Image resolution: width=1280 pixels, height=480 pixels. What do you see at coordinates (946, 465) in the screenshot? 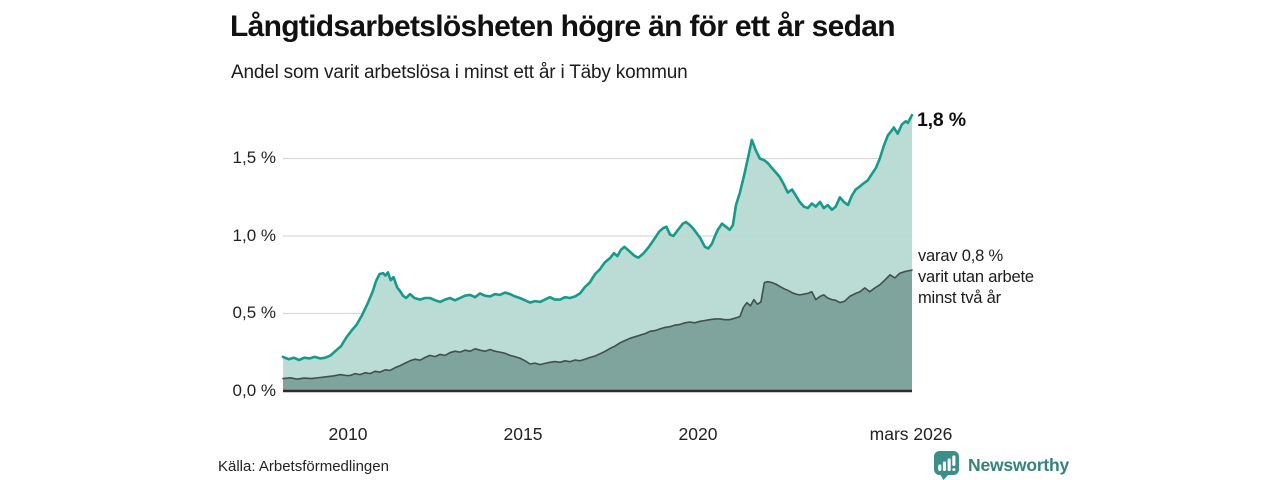
I see `newsworthy-logo-icon` at bounding box center [946, 465].